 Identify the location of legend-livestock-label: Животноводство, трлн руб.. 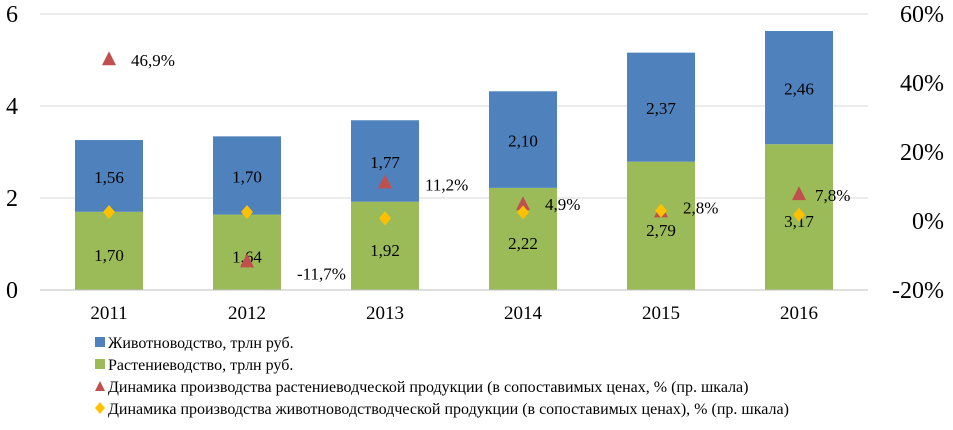
(201, 343).